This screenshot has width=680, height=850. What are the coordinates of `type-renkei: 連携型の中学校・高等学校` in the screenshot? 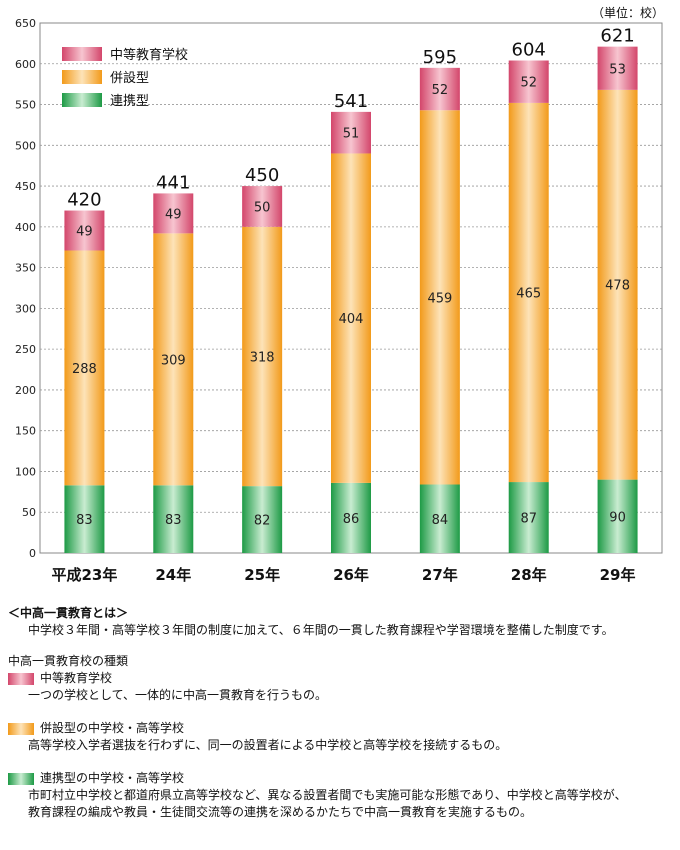 It's located at (342, 778).